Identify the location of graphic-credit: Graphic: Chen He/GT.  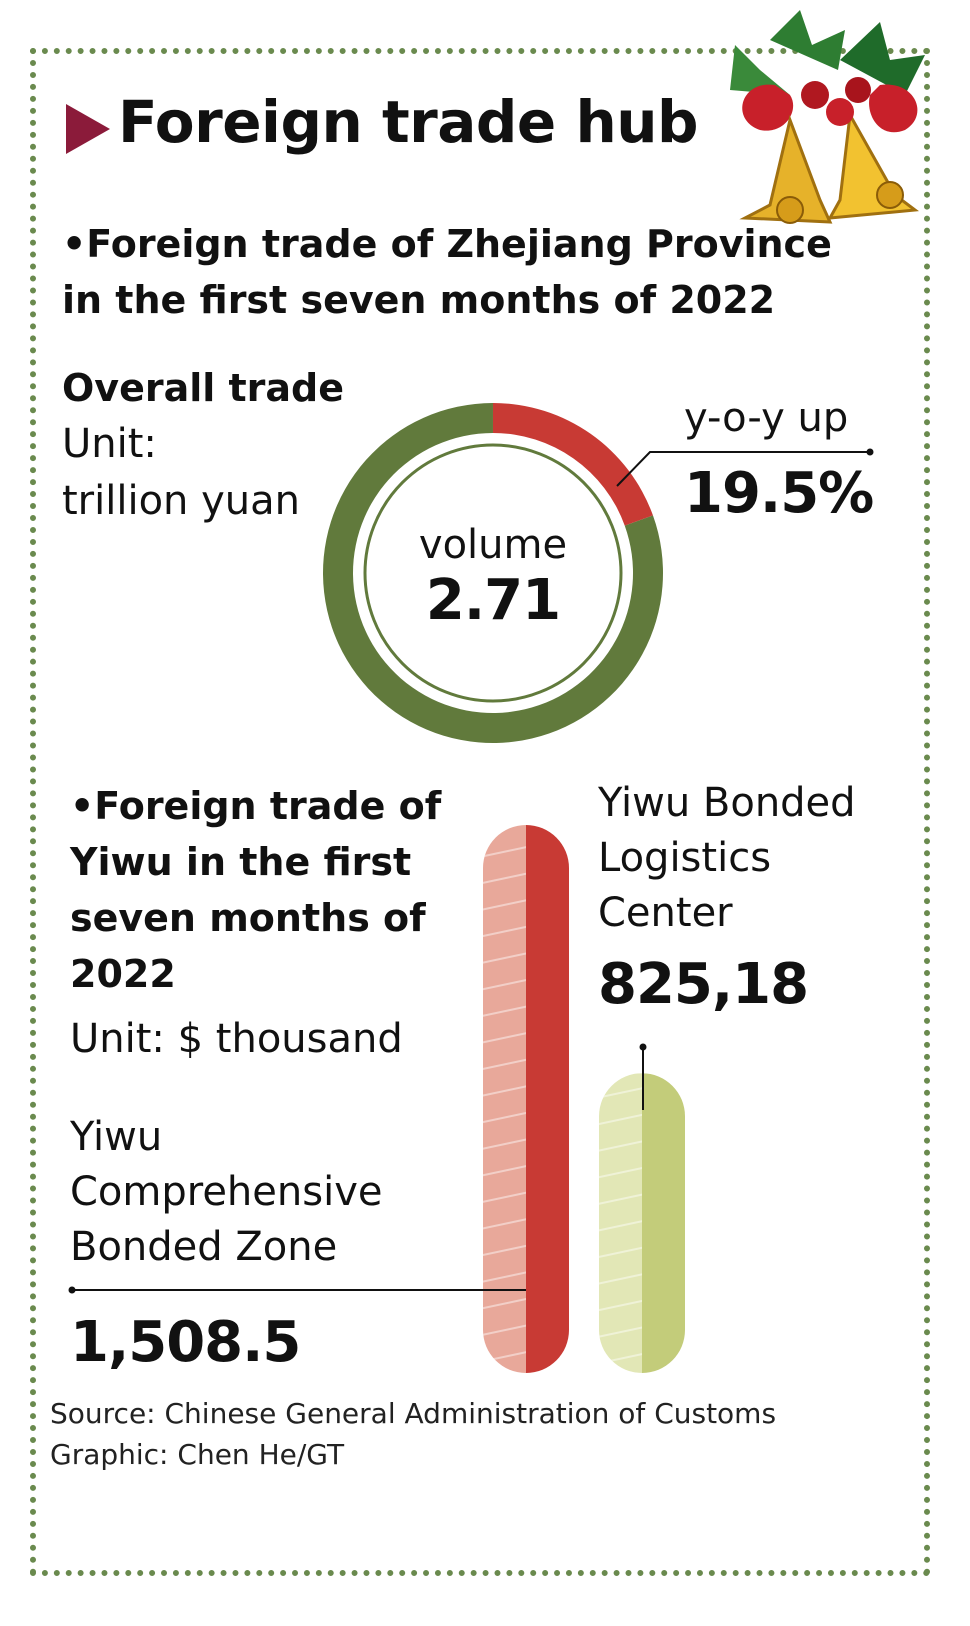
(197, 1454).